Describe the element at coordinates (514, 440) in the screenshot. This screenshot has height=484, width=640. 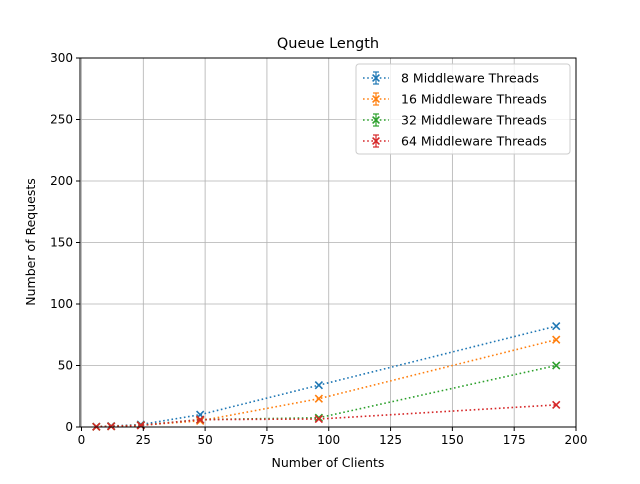
I see `x-tick-label: 175` at that location.